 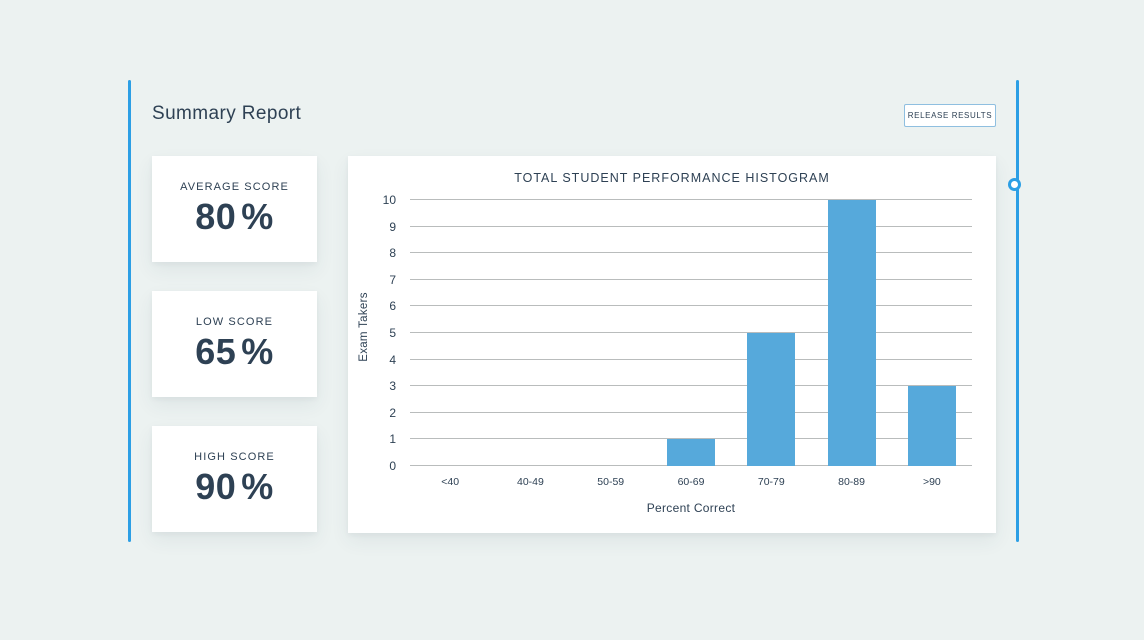 I want to click on stat-card-average-score: AVERAGE SCORE 80%, so click(x=234, y=209).